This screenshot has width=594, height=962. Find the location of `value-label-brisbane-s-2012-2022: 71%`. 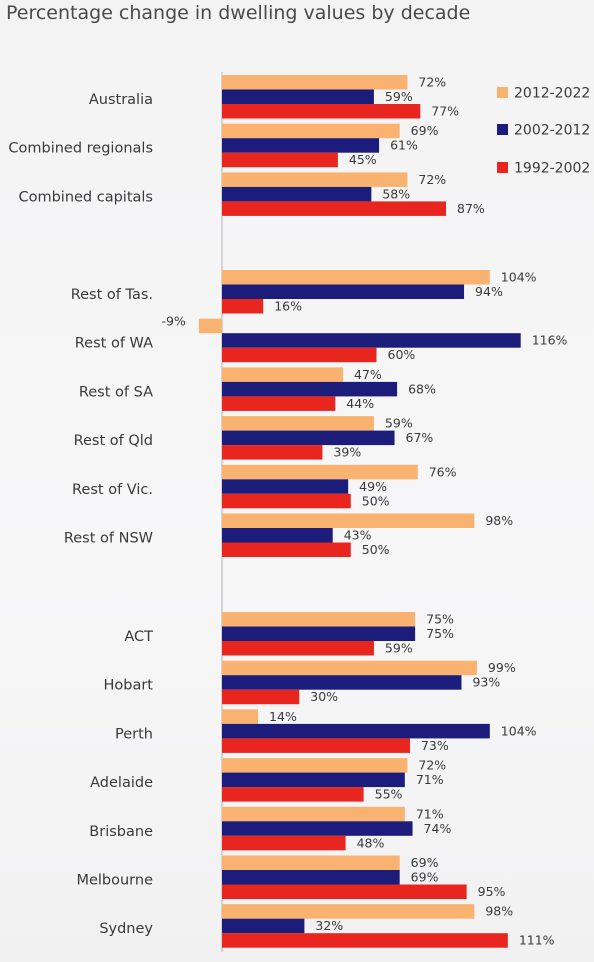

value-label-brisbane-s-2012-2022: 71% is located at coordinates (430, 813).